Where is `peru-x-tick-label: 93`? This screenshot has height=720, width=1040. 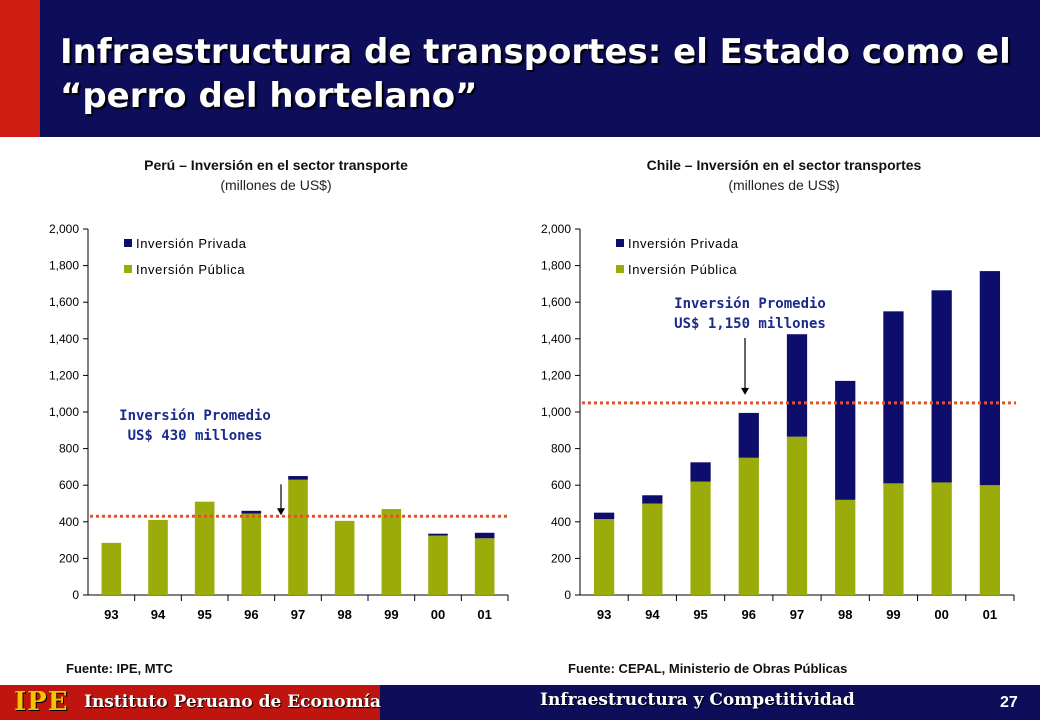
peru-x-tick-label: 93 is located at coordinates (111, 614).